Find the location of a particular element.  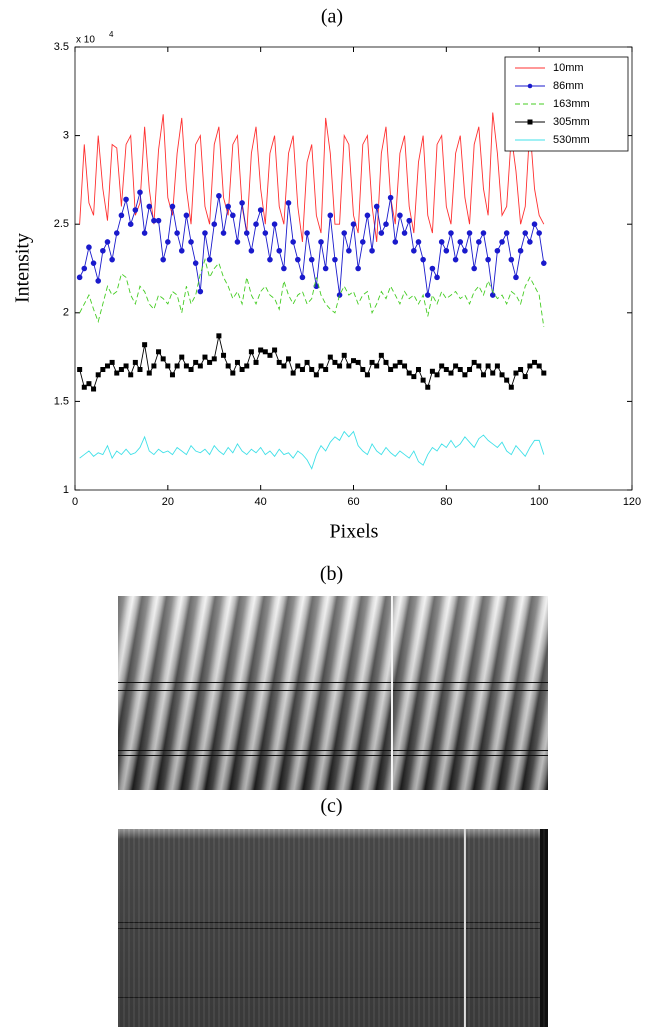

panel-label: (c) is located at coordinates (331, 806).